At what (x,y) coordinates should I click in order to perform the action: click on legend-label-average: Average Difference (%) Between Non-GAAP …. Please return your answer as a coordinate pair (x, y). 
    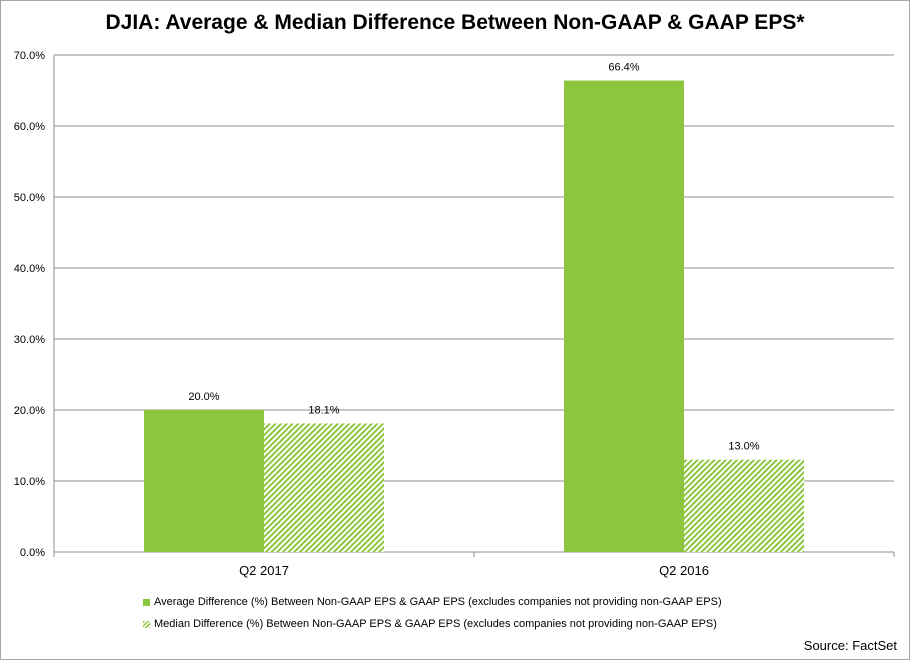
    Looking at the image, I should click on (438, 602).